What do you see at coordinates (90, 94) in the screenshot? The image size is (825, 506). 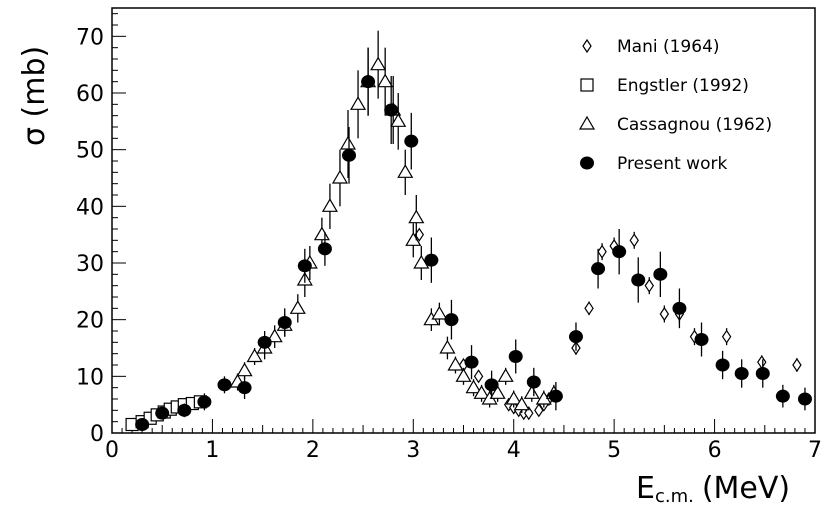 I see `y-tick-label: 60` at bounding box center [90, 94].